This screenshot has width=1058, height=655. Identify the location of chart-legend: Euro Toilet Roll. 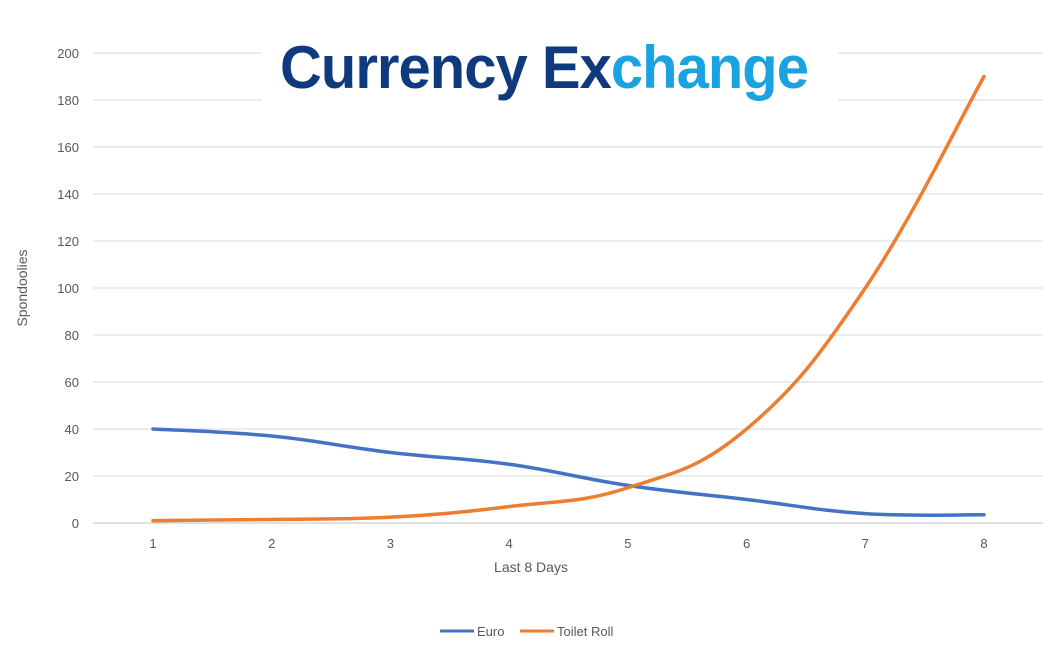
(526, 631).